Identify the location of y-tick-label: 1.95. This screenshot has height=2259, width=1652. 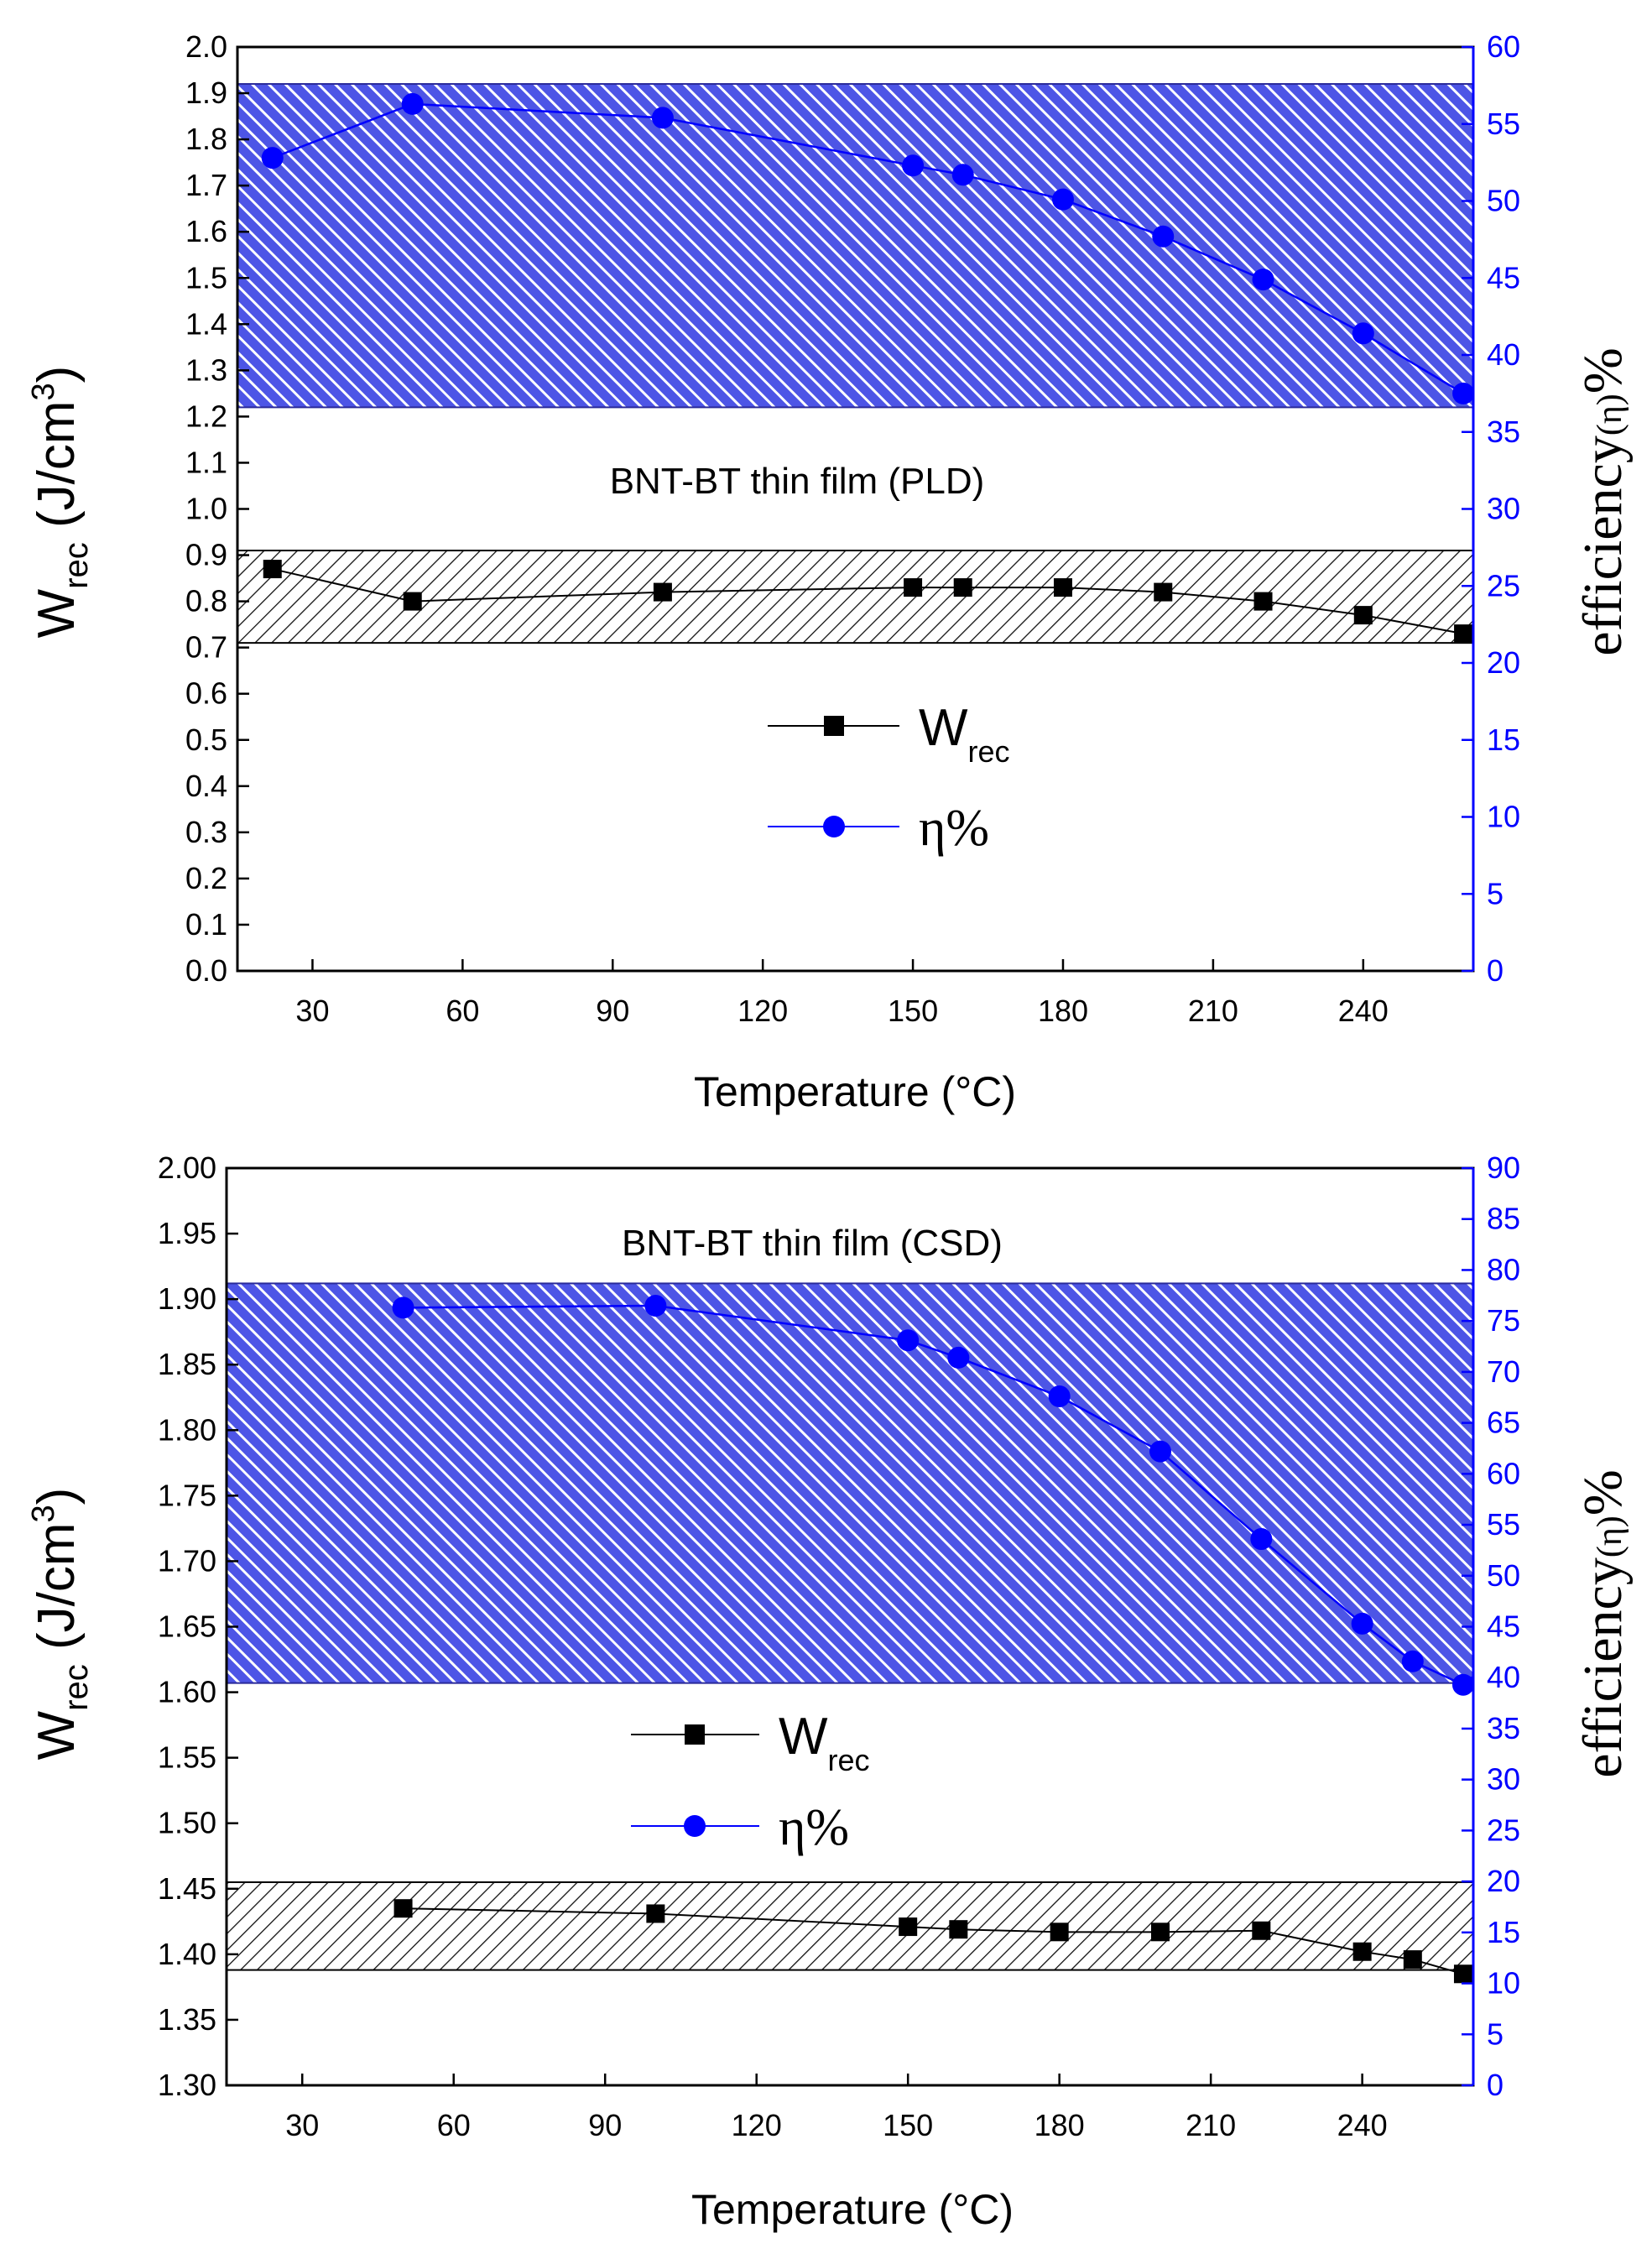
(187, 1233).